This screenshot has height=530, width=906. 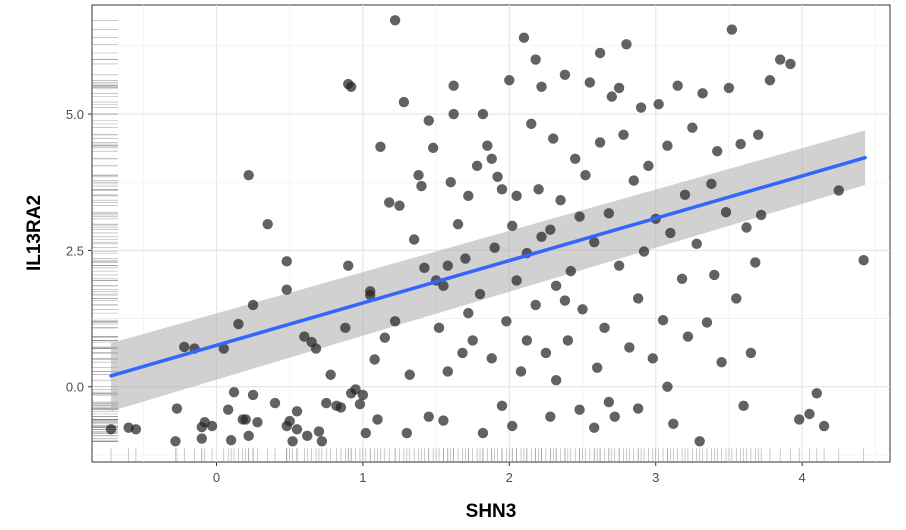 What do you see at coordinates (34, 233) in the screenshot?
I see `y-axis-title: IL13RA2` at bounding box center [34, 233].